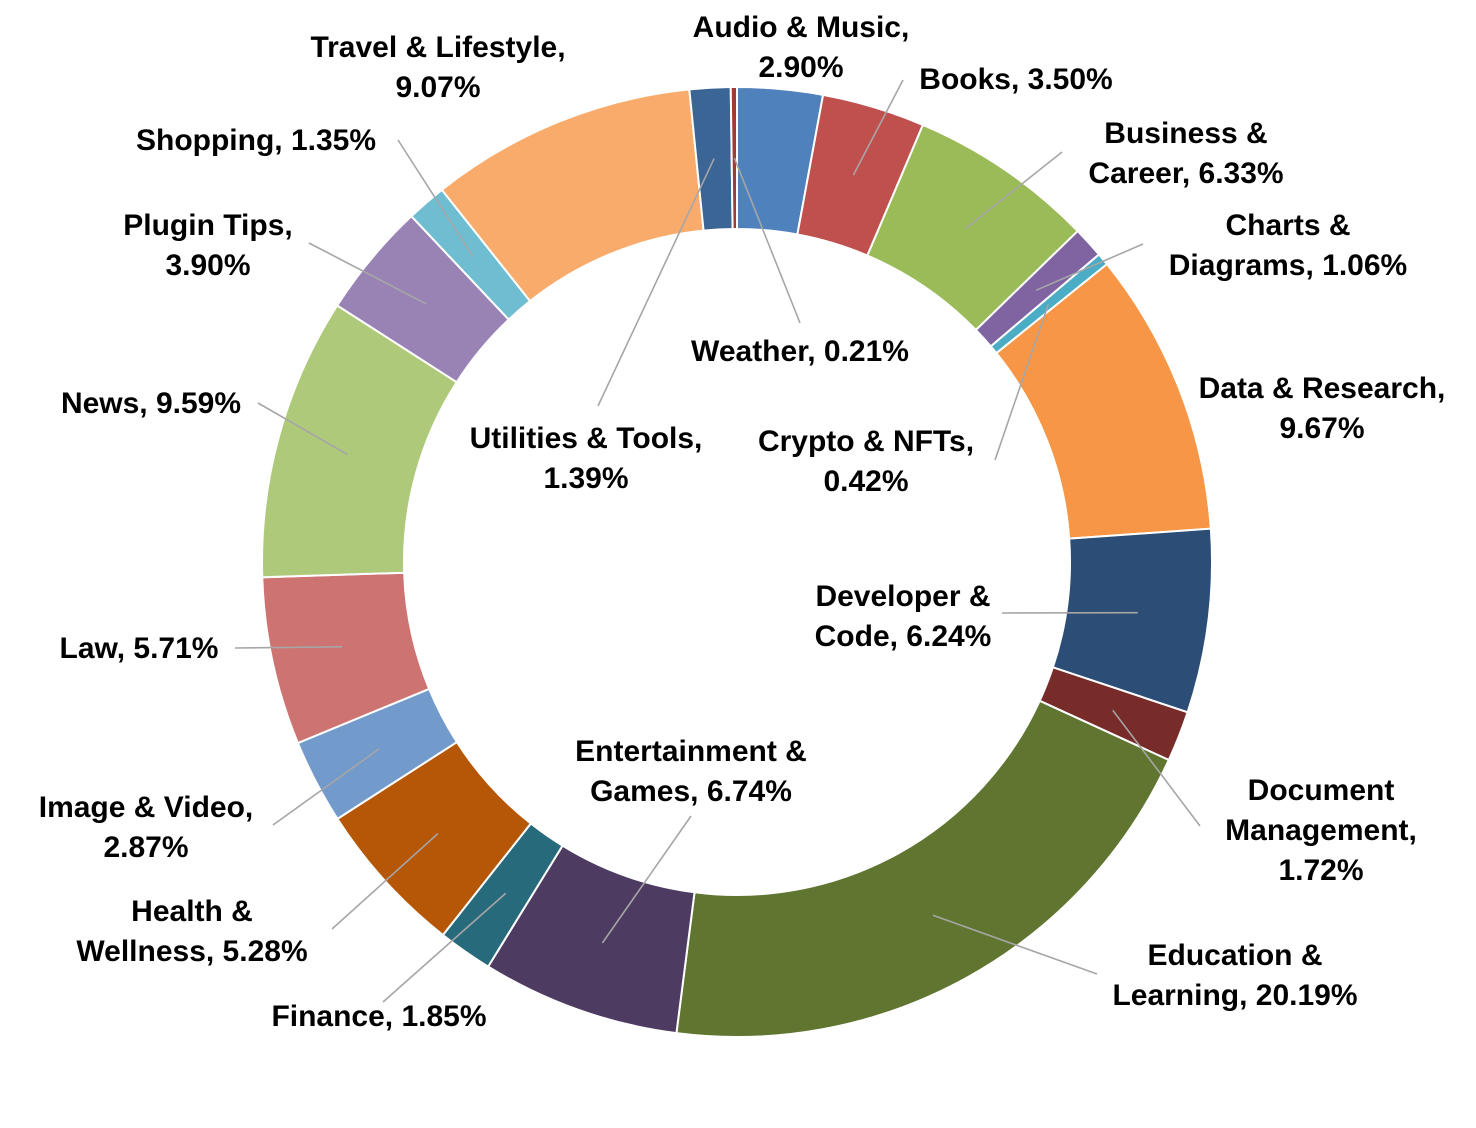 Image resolution: width=1476 pixels, height=1128 pixels. Describe the element at coordinates (146, 827) in the screenshot. I see `data-label-image-and-video: Image & Video, 2.87%` at that location.